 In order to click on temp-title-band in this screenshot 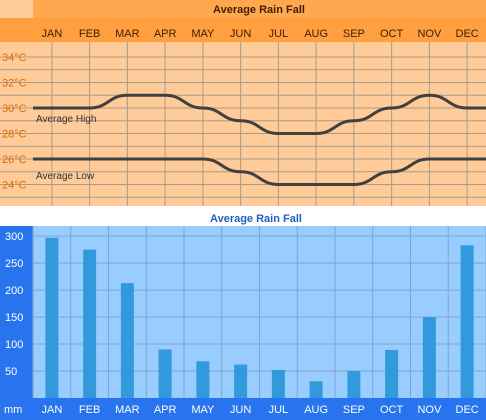, I will do `click(259, 9)`.